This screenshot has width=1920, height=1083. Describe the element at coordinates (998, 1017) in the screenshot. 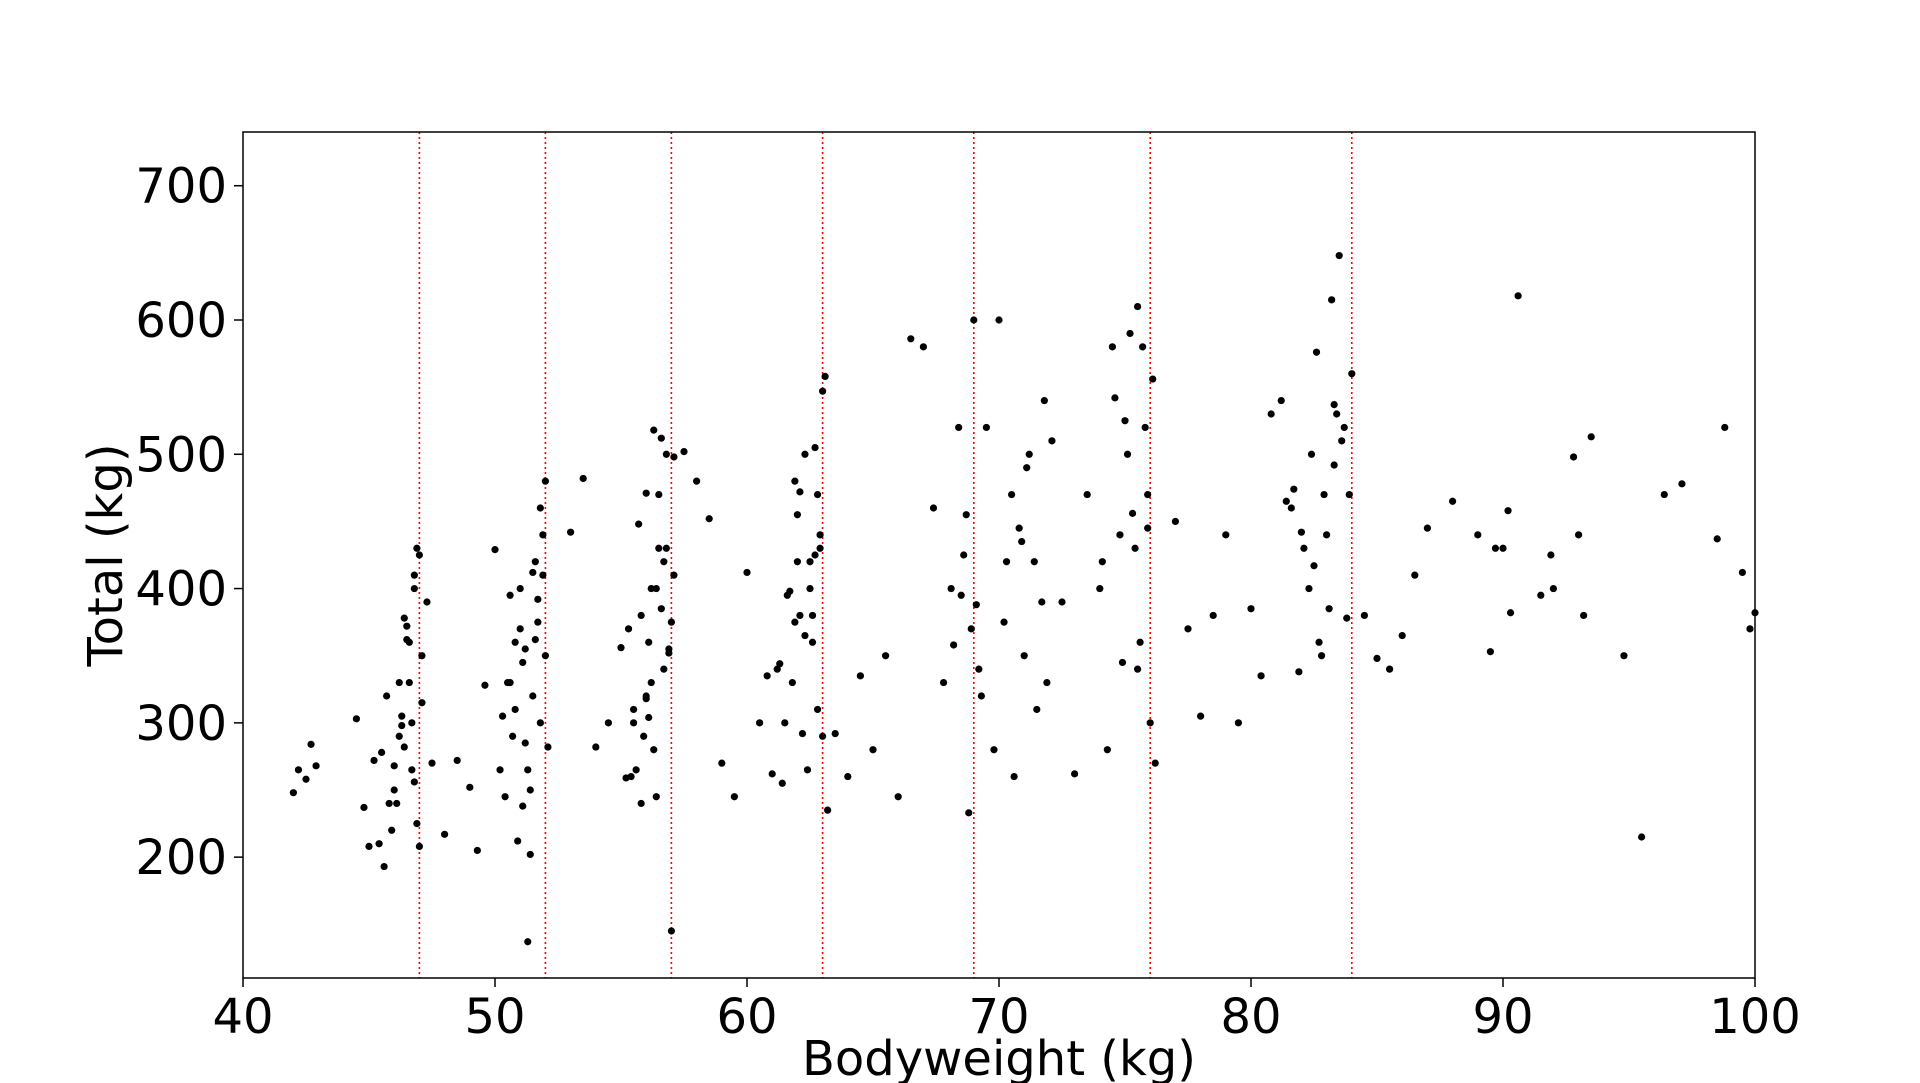

I see `x-tick-label: 70` at that location.